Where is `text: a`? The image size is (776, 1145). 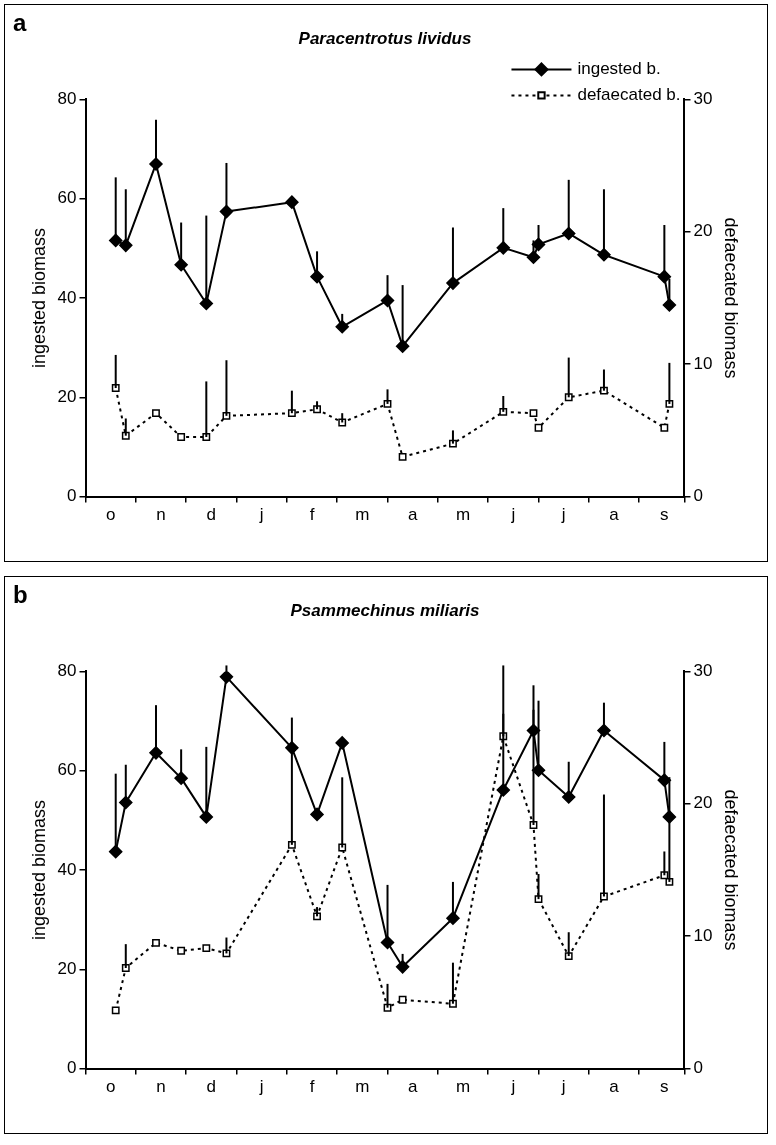
text: a is located at coordinates (20, 23).